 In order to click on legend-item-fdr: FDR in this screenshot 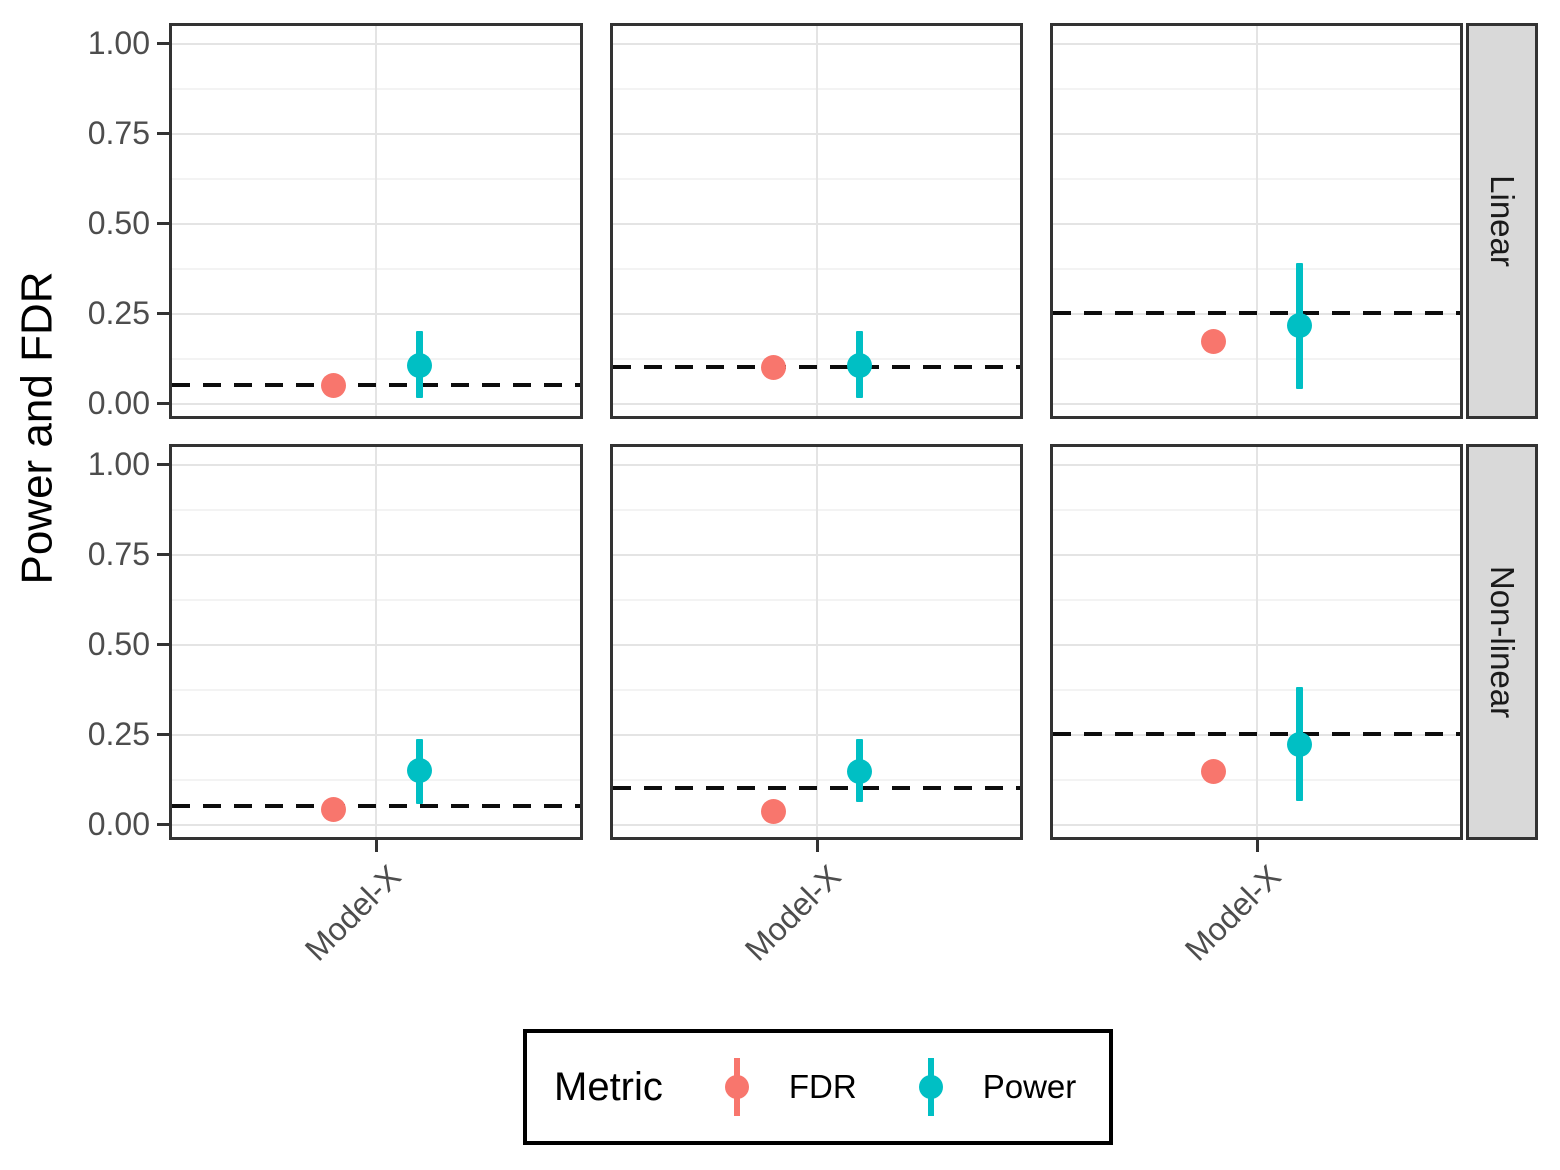, I will do `click(790, 1087)`.